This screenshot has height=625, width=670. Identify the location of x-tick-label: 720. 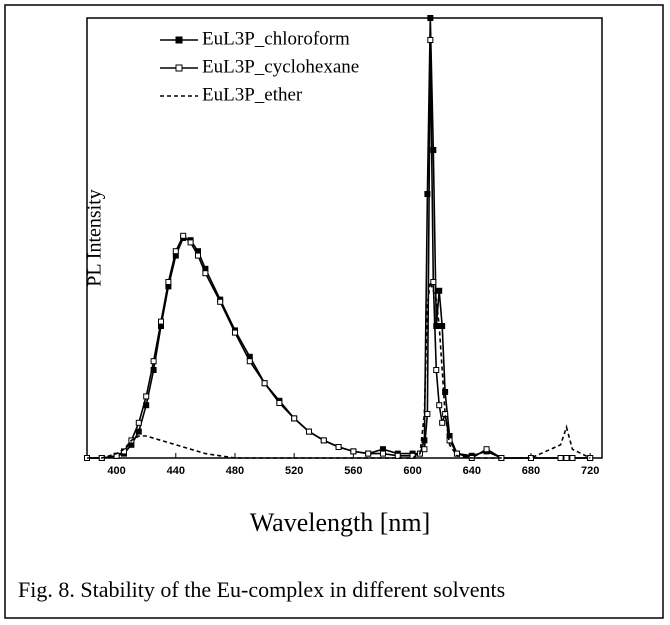
(590, 471).